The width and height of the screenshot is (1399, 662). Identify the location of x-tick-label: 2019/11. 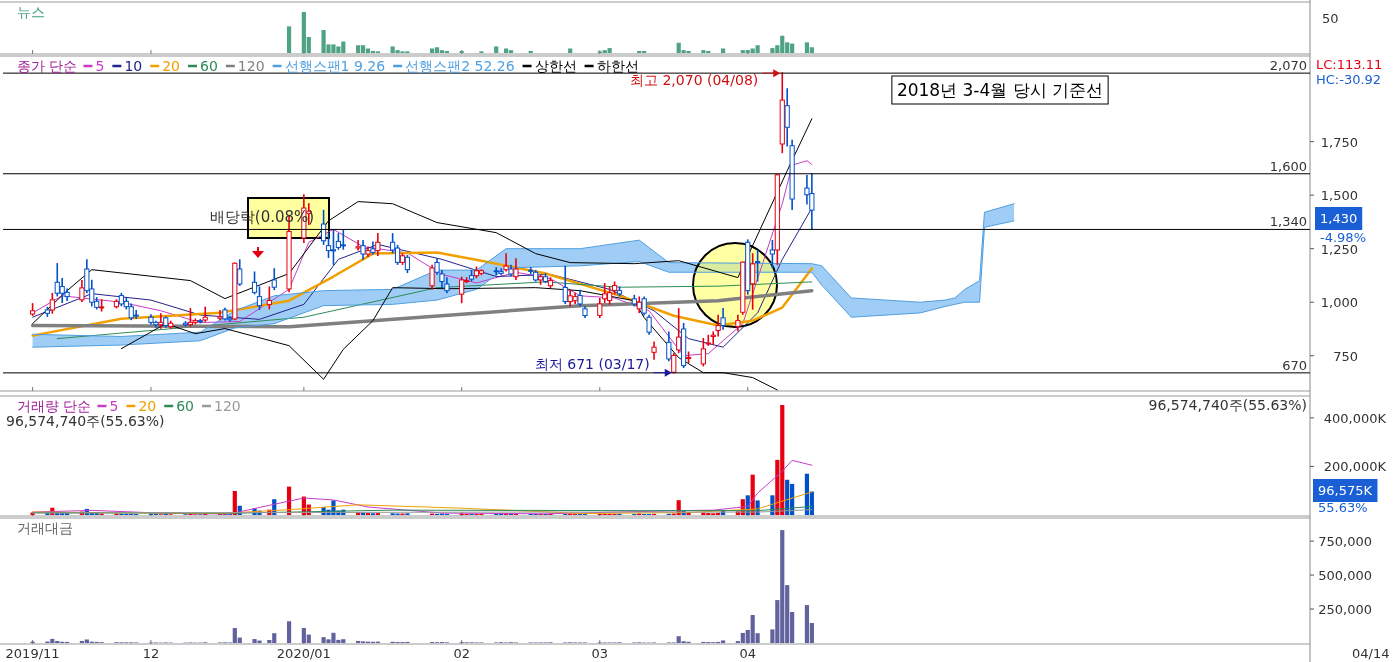
(32, 653).